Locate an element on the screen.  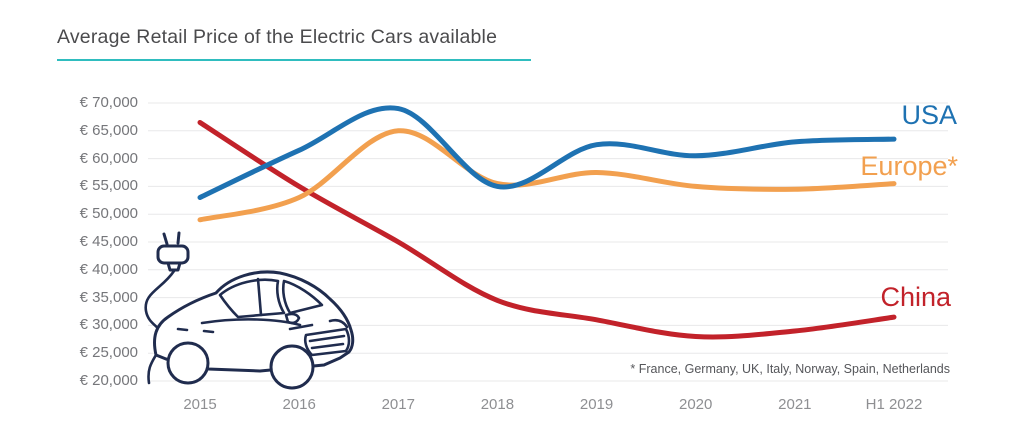
car-rear-wheel is located at coordinates (188, 363).